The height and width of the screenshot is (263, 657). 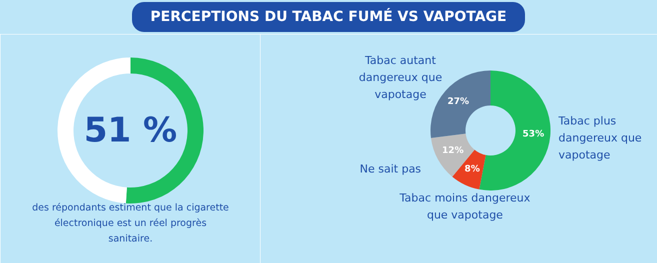 What do you see at coordinates (453, 151) in the screenshot?
I see `data-label: 12%` at bounding box center [453, 151].